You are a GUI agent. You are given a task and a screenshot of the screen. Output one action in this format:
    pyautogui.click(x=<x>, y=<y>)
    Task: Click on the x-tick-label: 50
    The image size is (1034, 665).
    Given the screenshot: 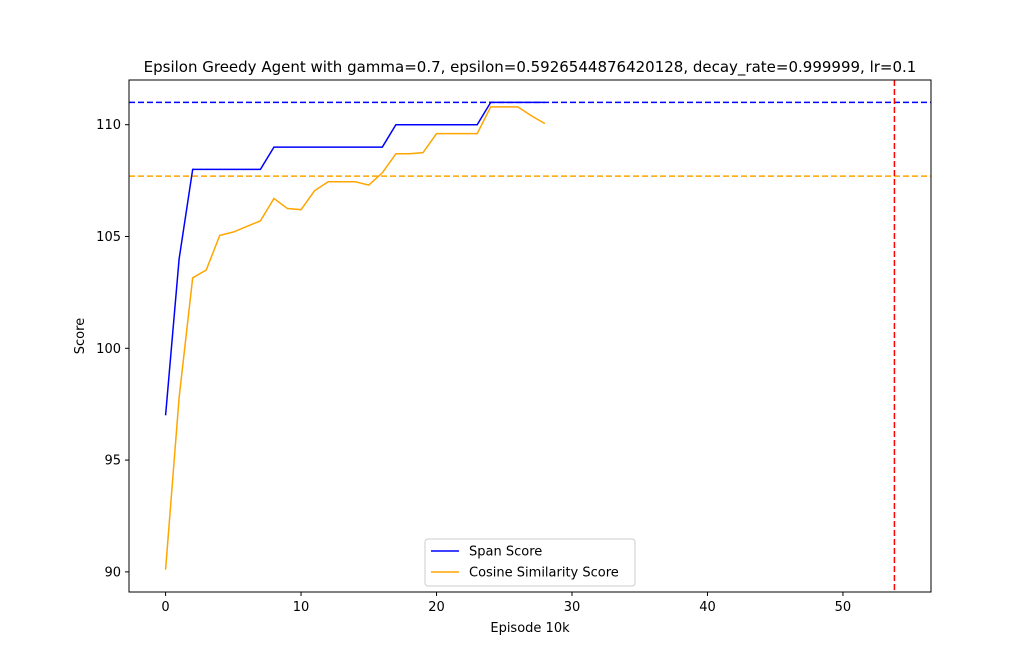 What is the action you would take?
    pyautogui.click(x=843, y=607)
    